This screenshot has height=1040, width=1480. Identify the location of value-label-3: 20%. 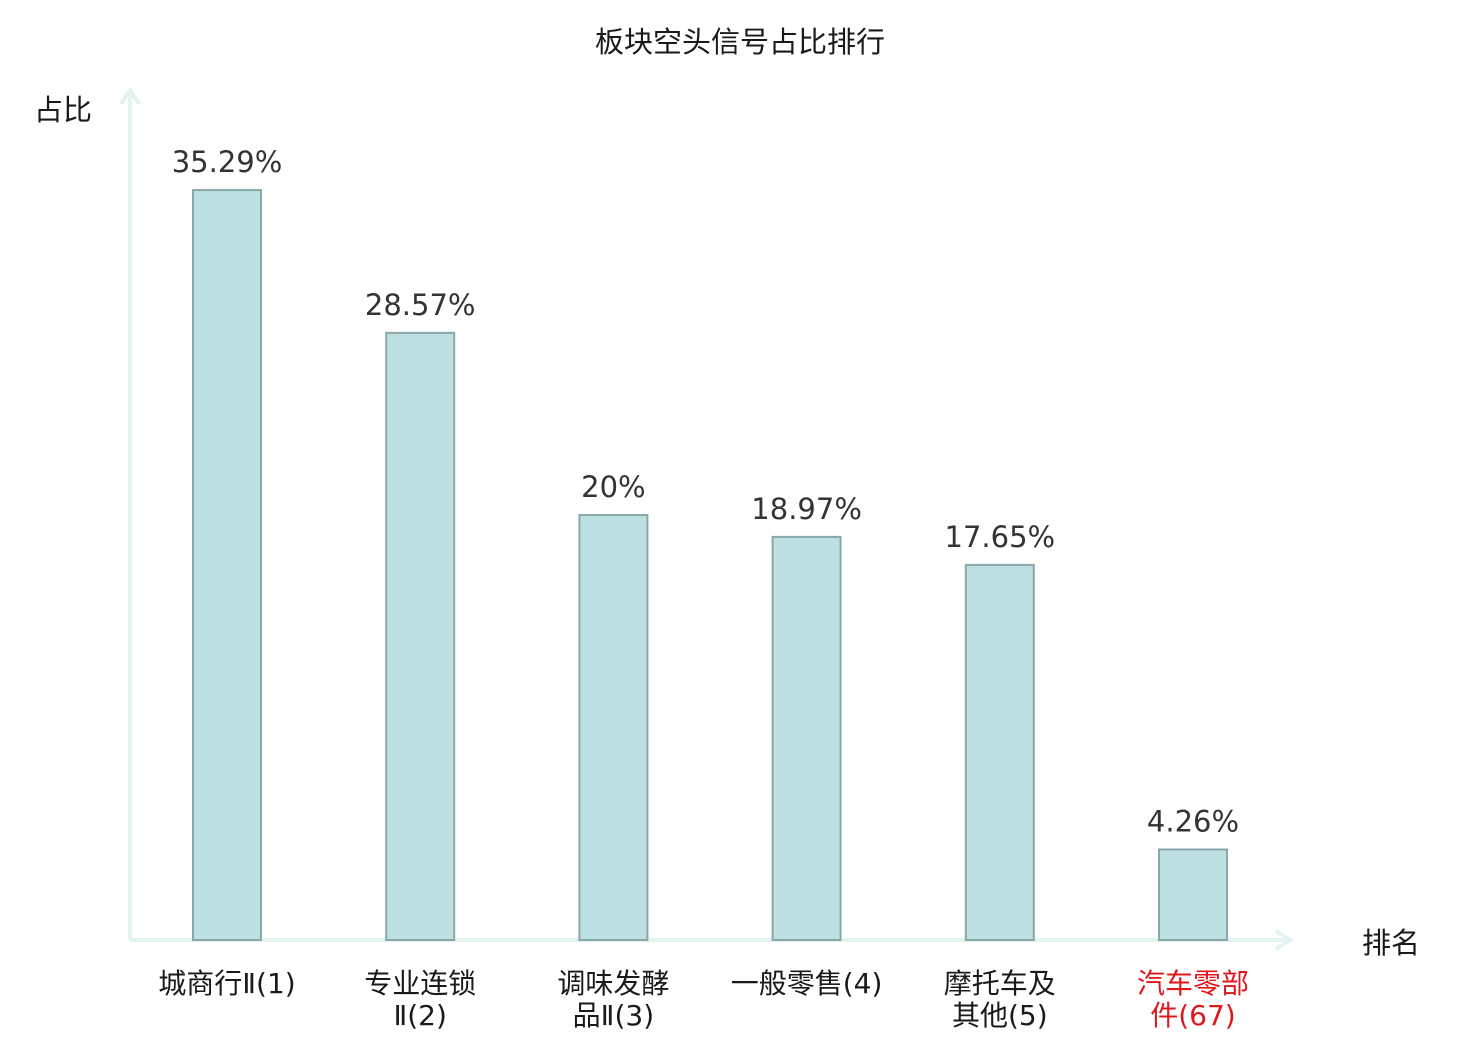
(613, 487).